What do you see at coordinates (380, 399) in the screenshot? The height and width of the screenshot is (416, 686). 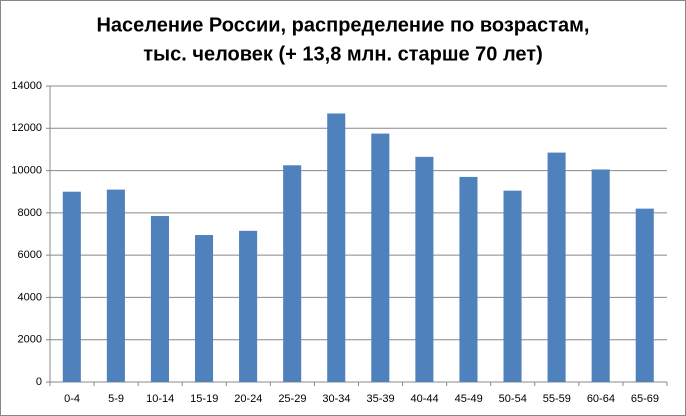 I see `x-tick-label: 35-39` at bounding box center [380, 399].